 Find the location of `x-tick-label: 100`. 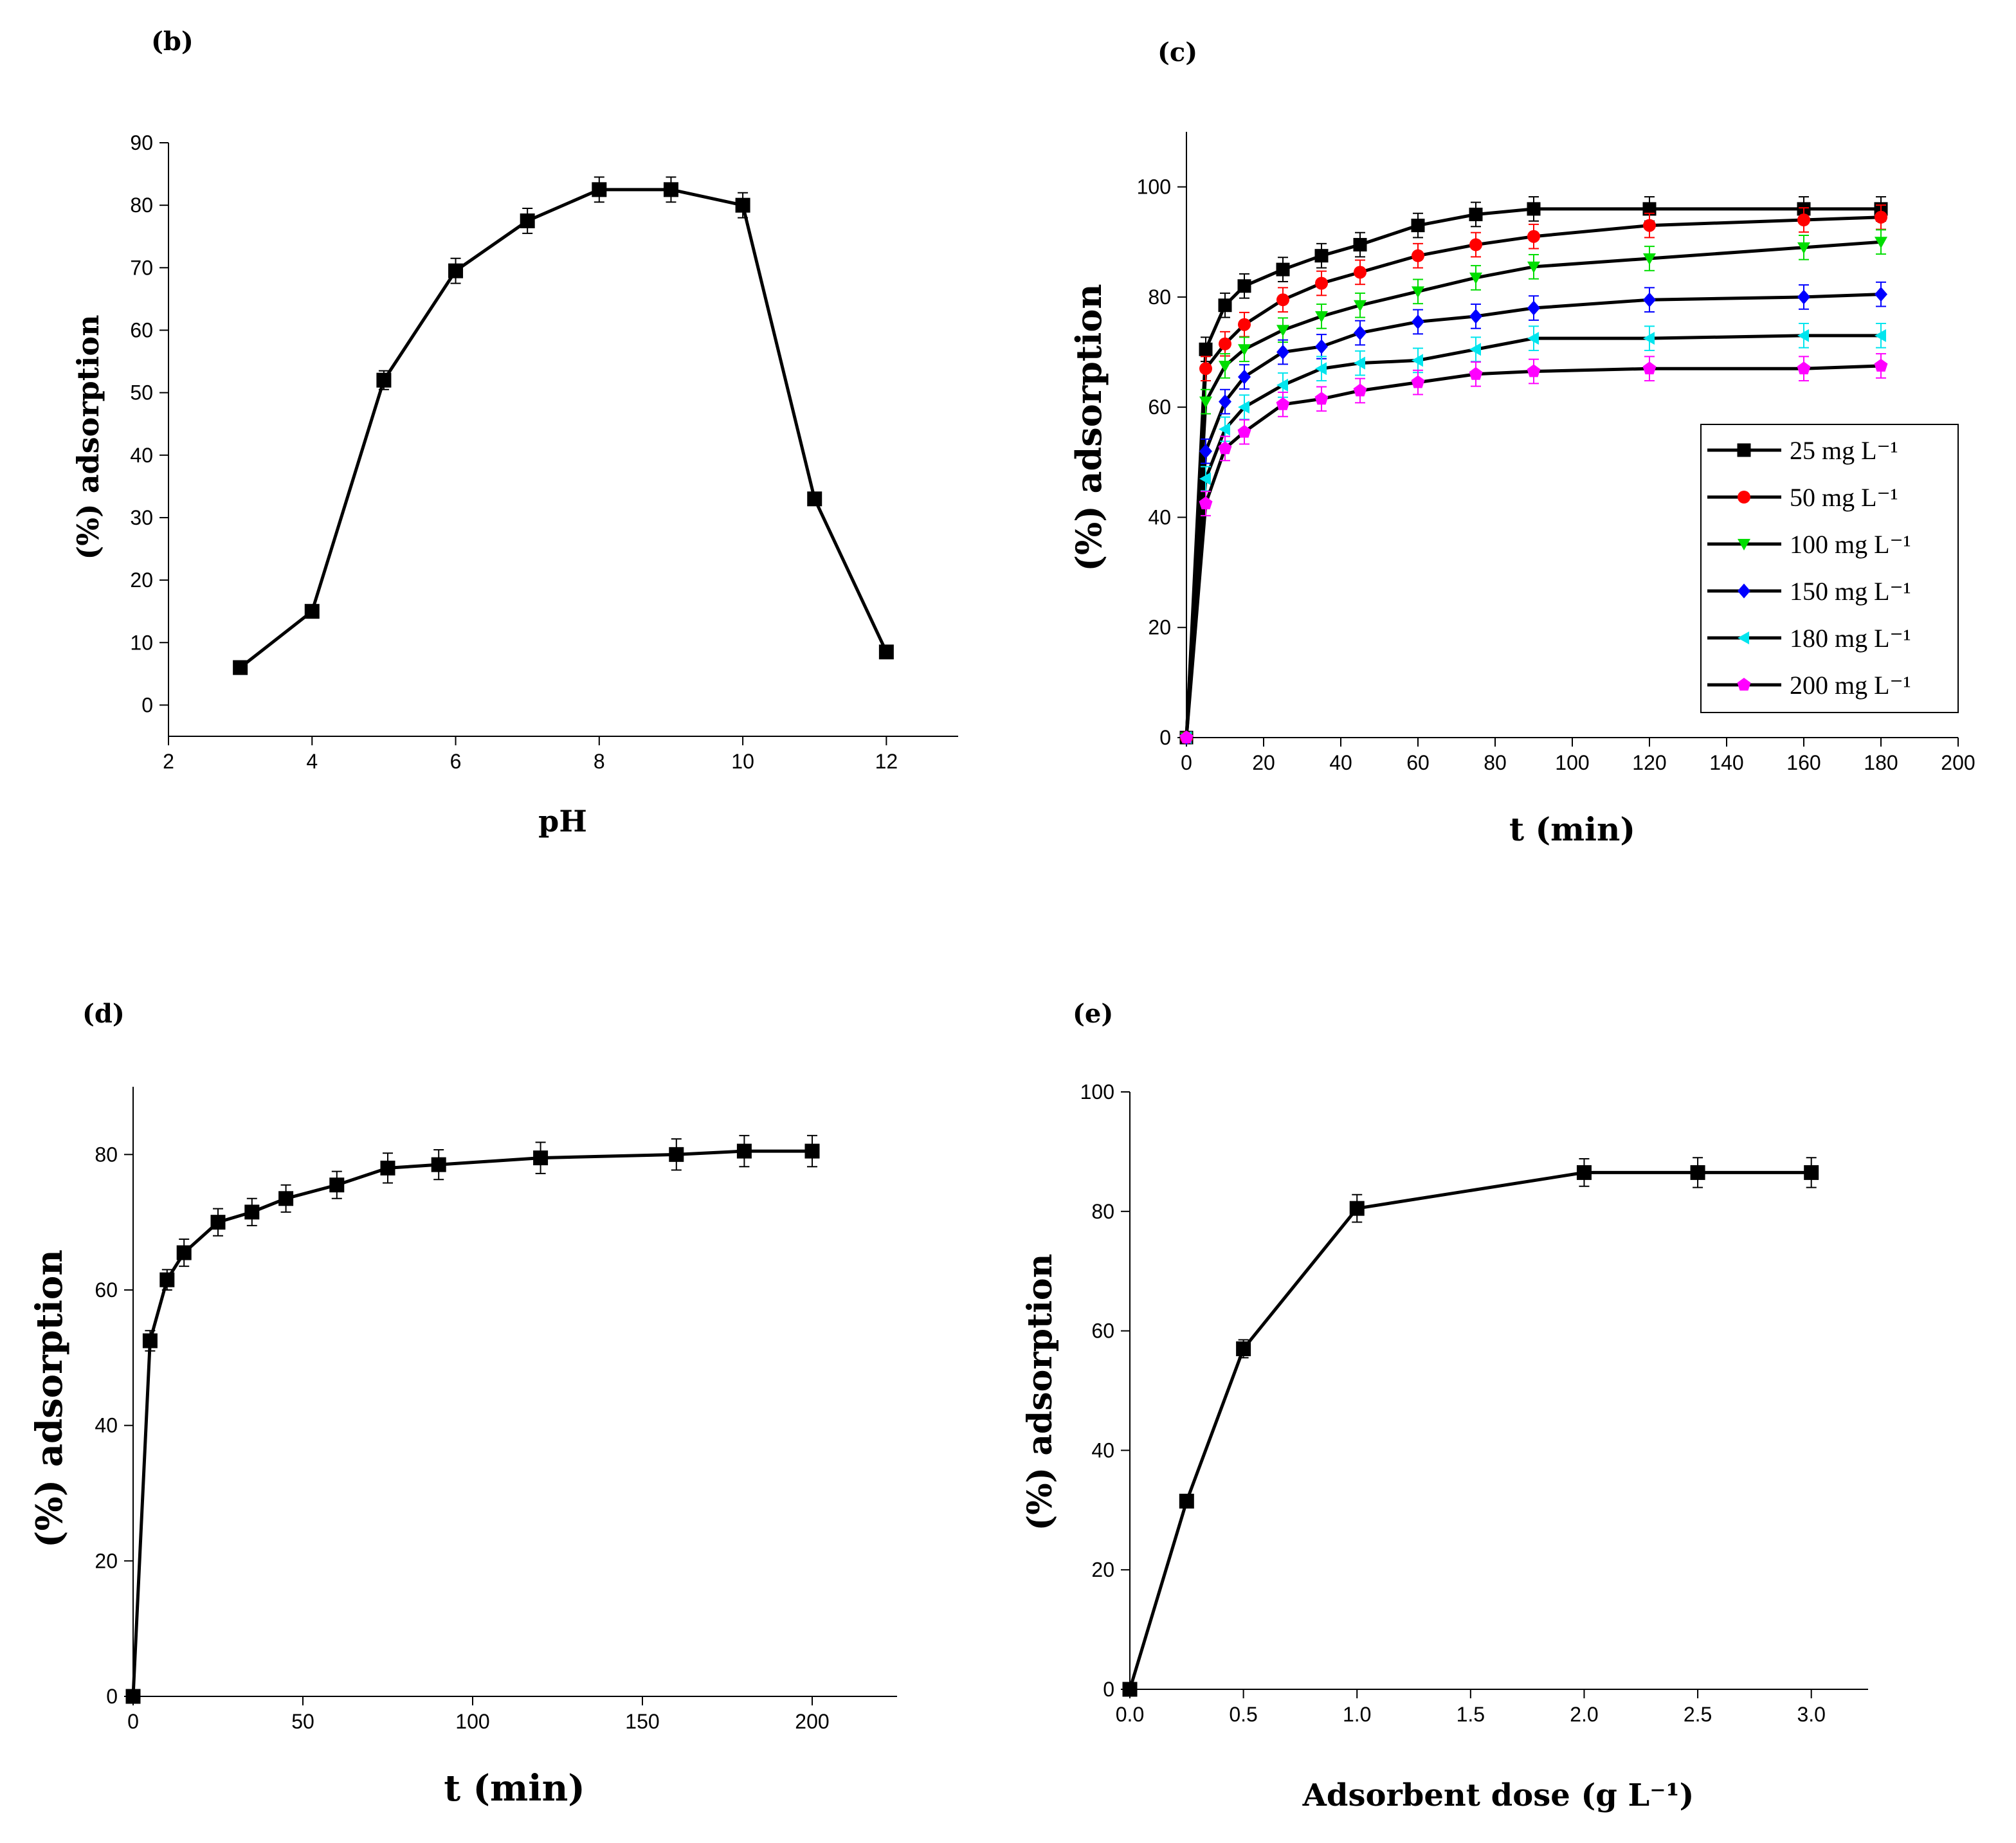

x-tick-label: 100 is located at coordinates (472, 1721).